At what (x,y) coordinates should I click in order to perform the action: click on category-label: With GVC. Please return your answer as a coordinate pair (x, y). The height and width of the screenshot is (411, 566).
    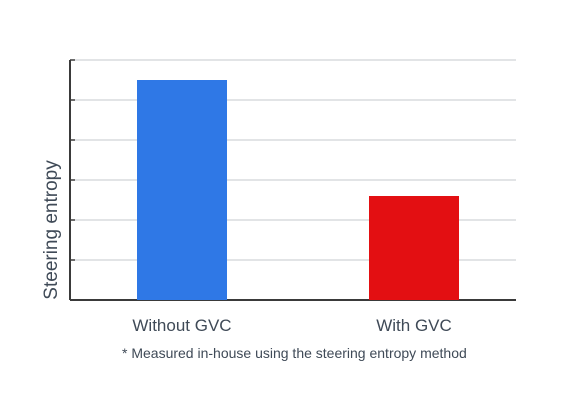
    Looking at the image, I should click on (414, 325).